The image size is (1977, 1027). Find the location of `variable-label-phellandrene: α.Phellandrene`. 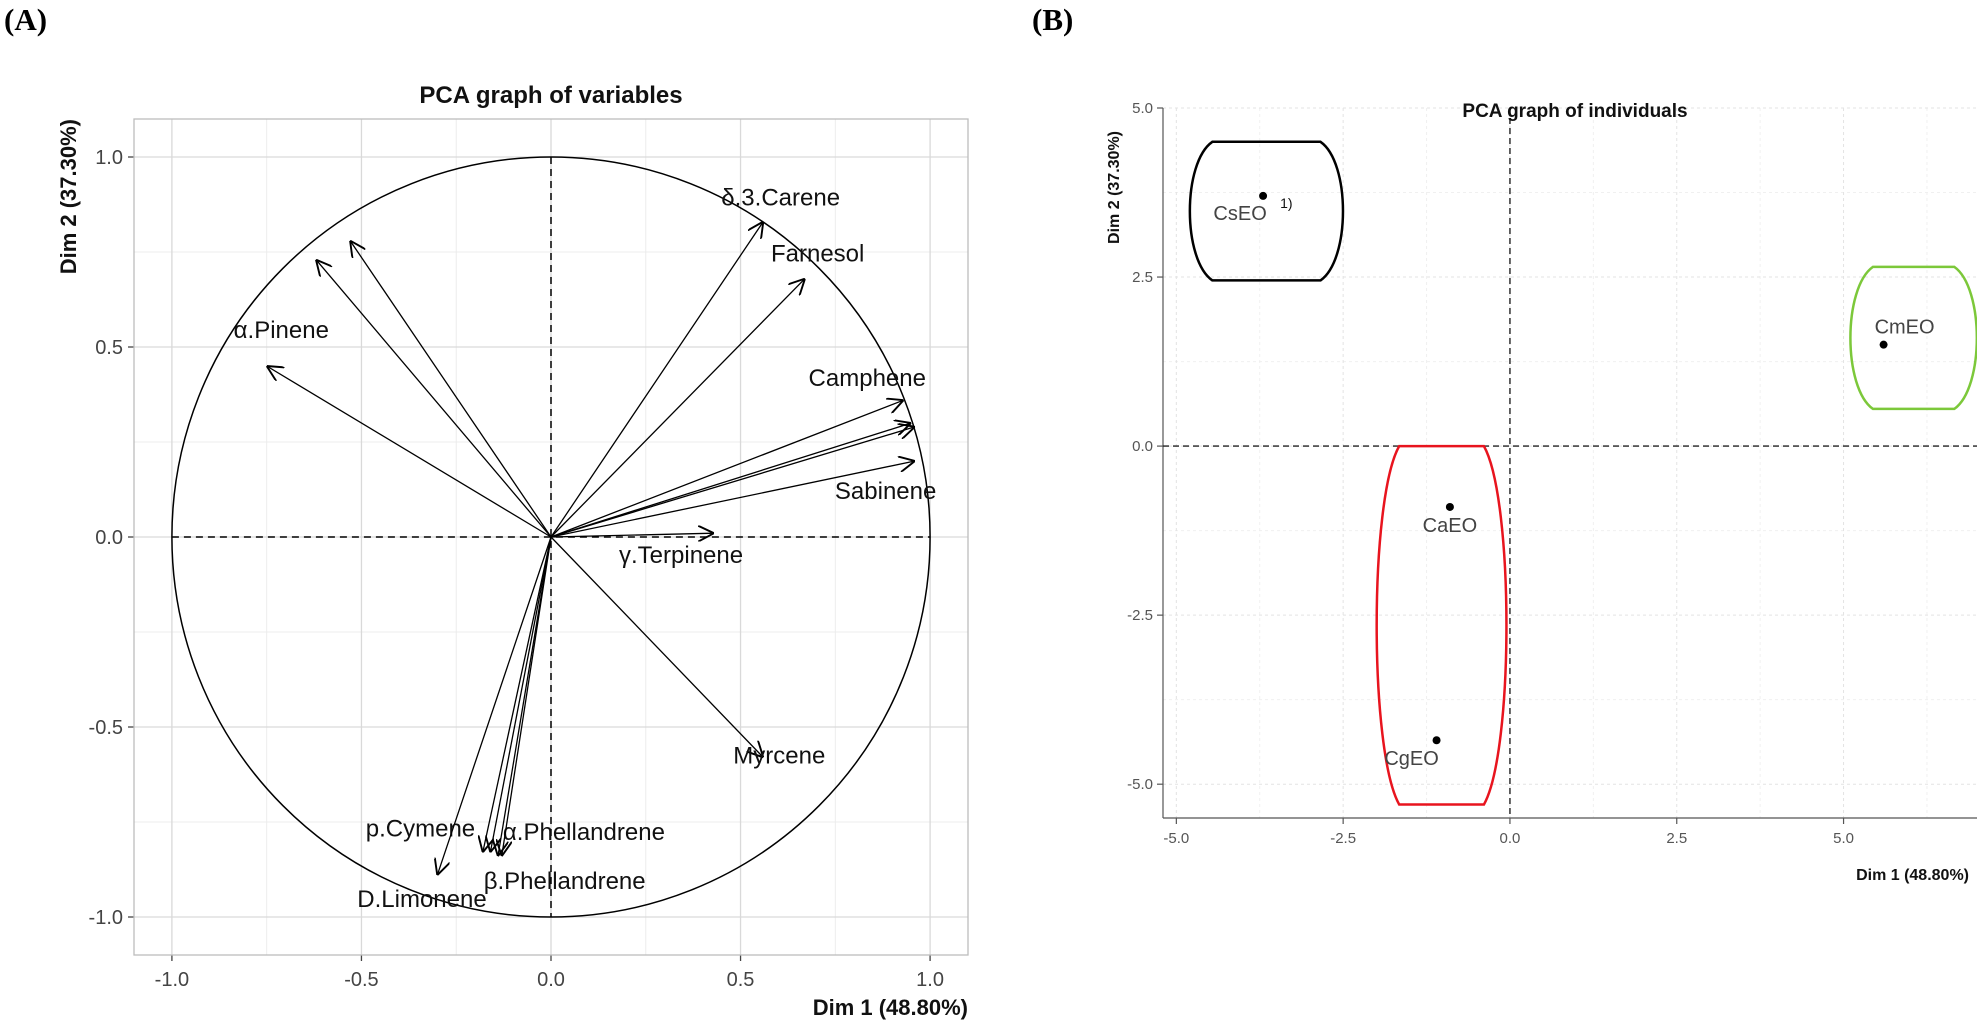

variable-label-phellandrene: α.Phellandrene is located at coordinates (584, 832).